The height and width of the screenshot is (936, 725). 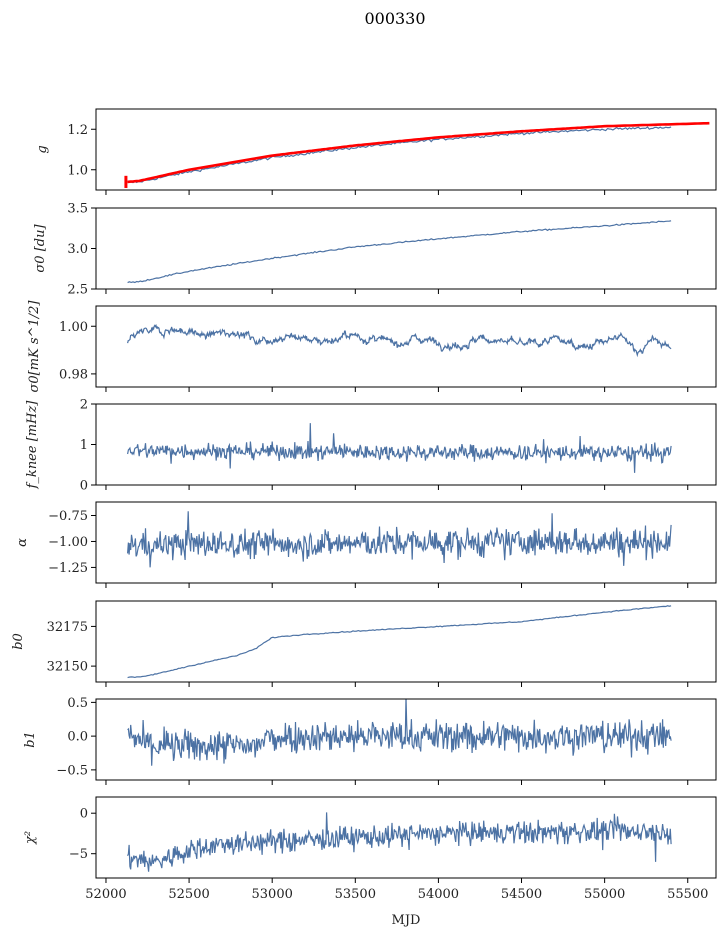 What do you see at coordinates (30, 838) in the screenshot?
I see `y-axis-label-chi2: χ²` at bounding box center [30, 838].